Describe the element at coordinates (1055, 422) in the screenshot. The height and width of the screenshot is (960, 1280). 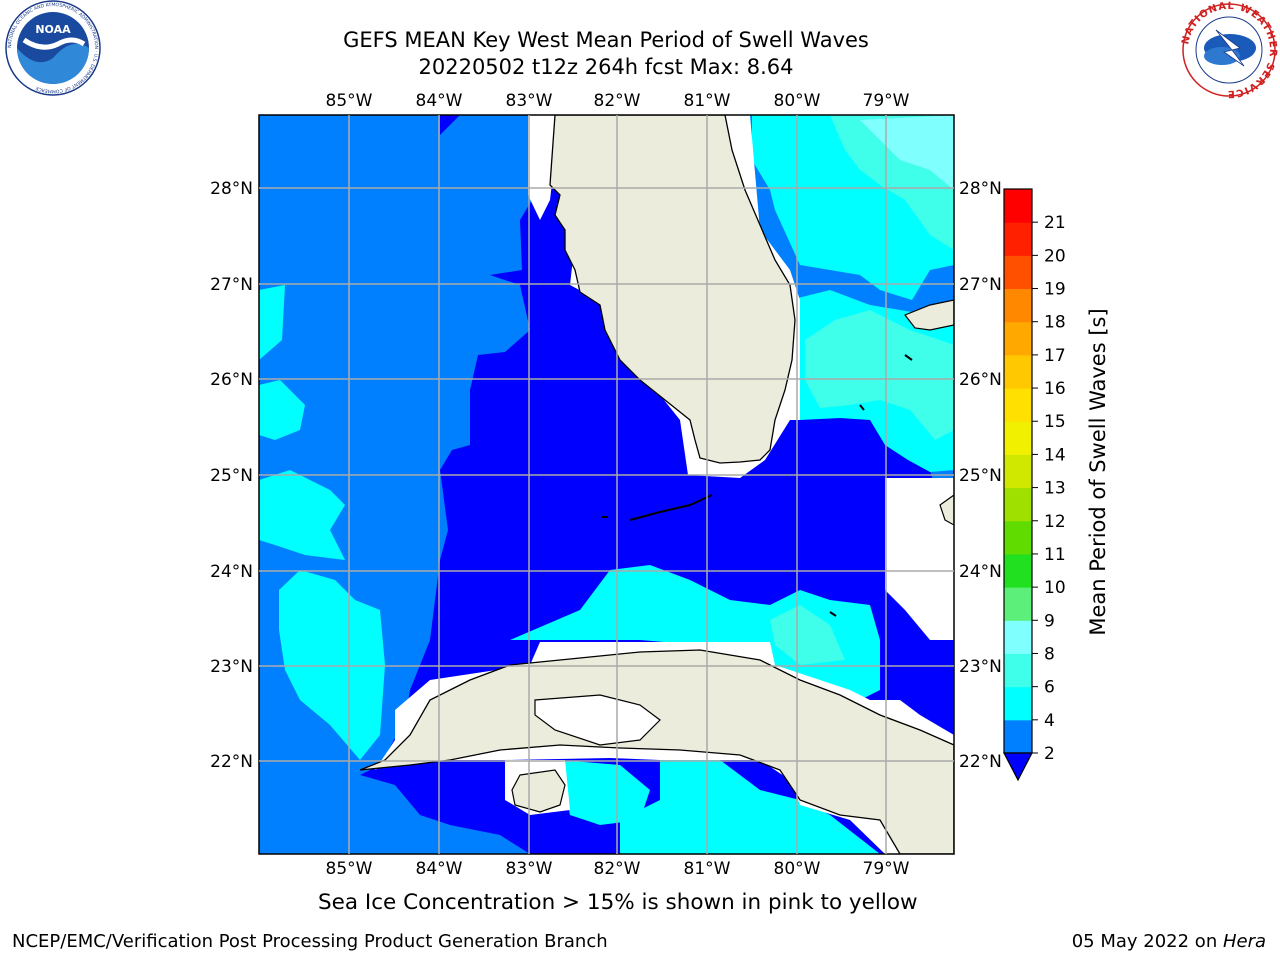
I see `colorbar-tick-label: 15` at that location.